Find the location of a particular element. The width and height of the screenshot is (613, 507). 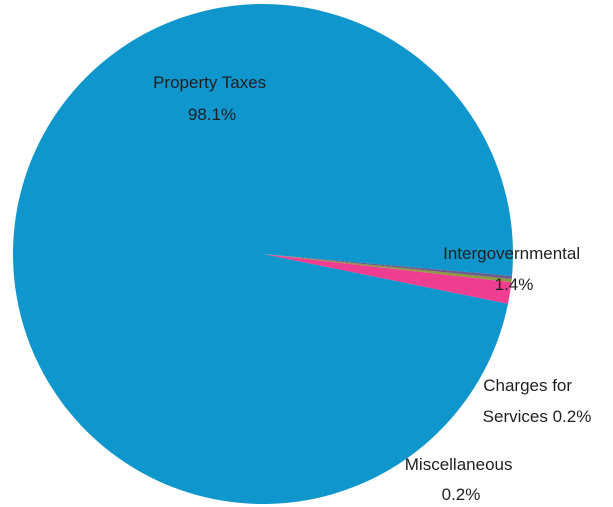

slice-label-charges-for-services-line2: Services 0.2% is located at coordinates (537, 416).